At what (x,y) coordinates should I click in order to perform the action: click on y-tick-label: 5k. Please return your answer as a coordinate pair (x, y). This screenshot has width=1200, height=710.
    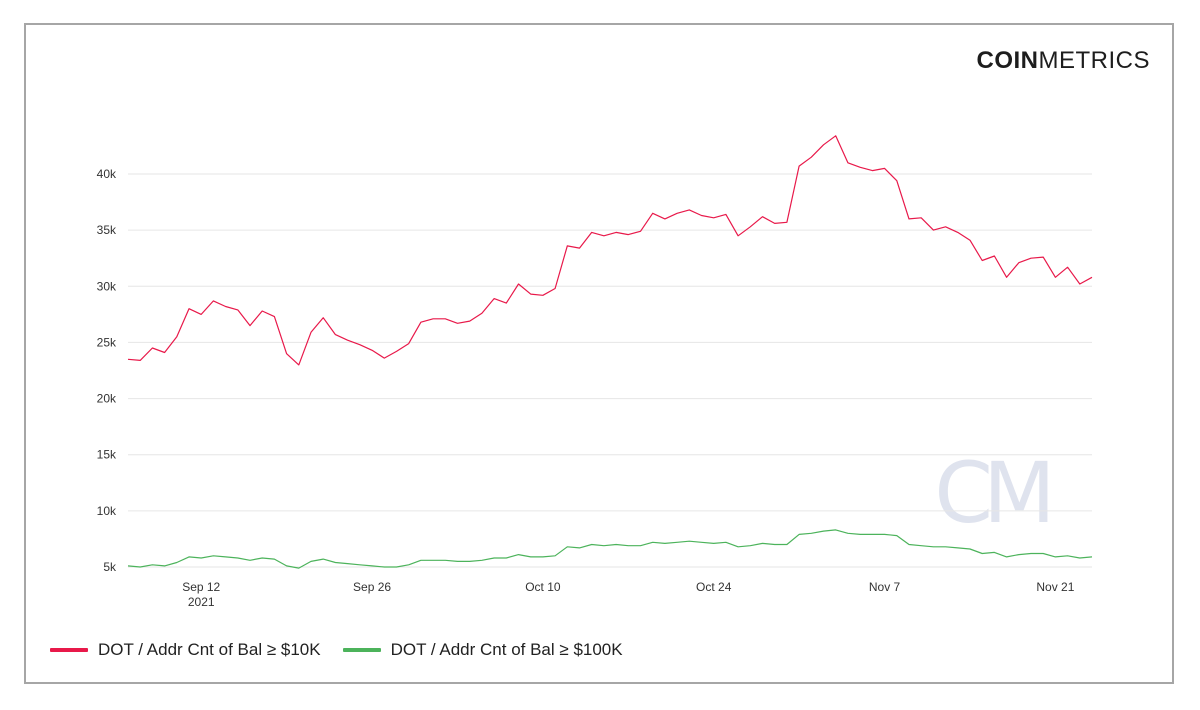
    Looking at the image, I should click on (110, 567).